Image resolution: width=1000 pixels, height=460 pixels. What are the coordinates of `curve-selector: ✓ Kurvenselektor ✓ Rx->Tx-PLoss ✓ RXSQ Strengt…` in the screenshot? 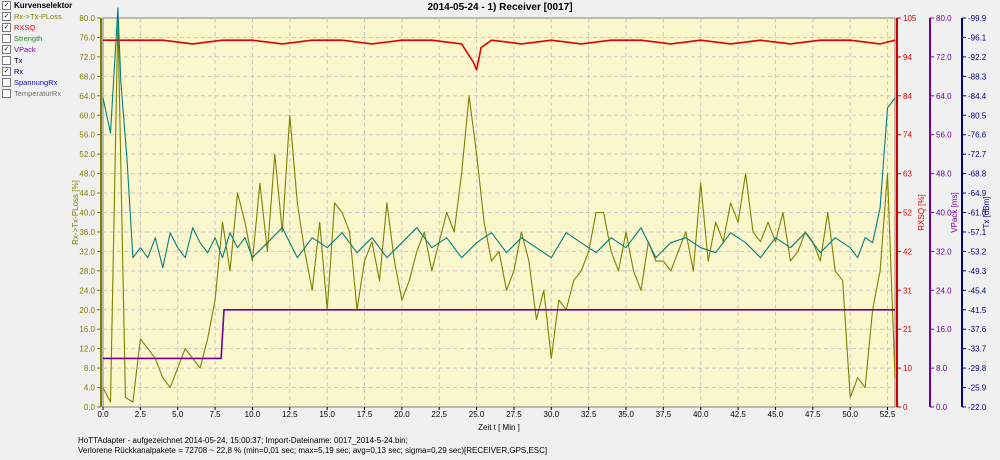 It's located at (36, 50).